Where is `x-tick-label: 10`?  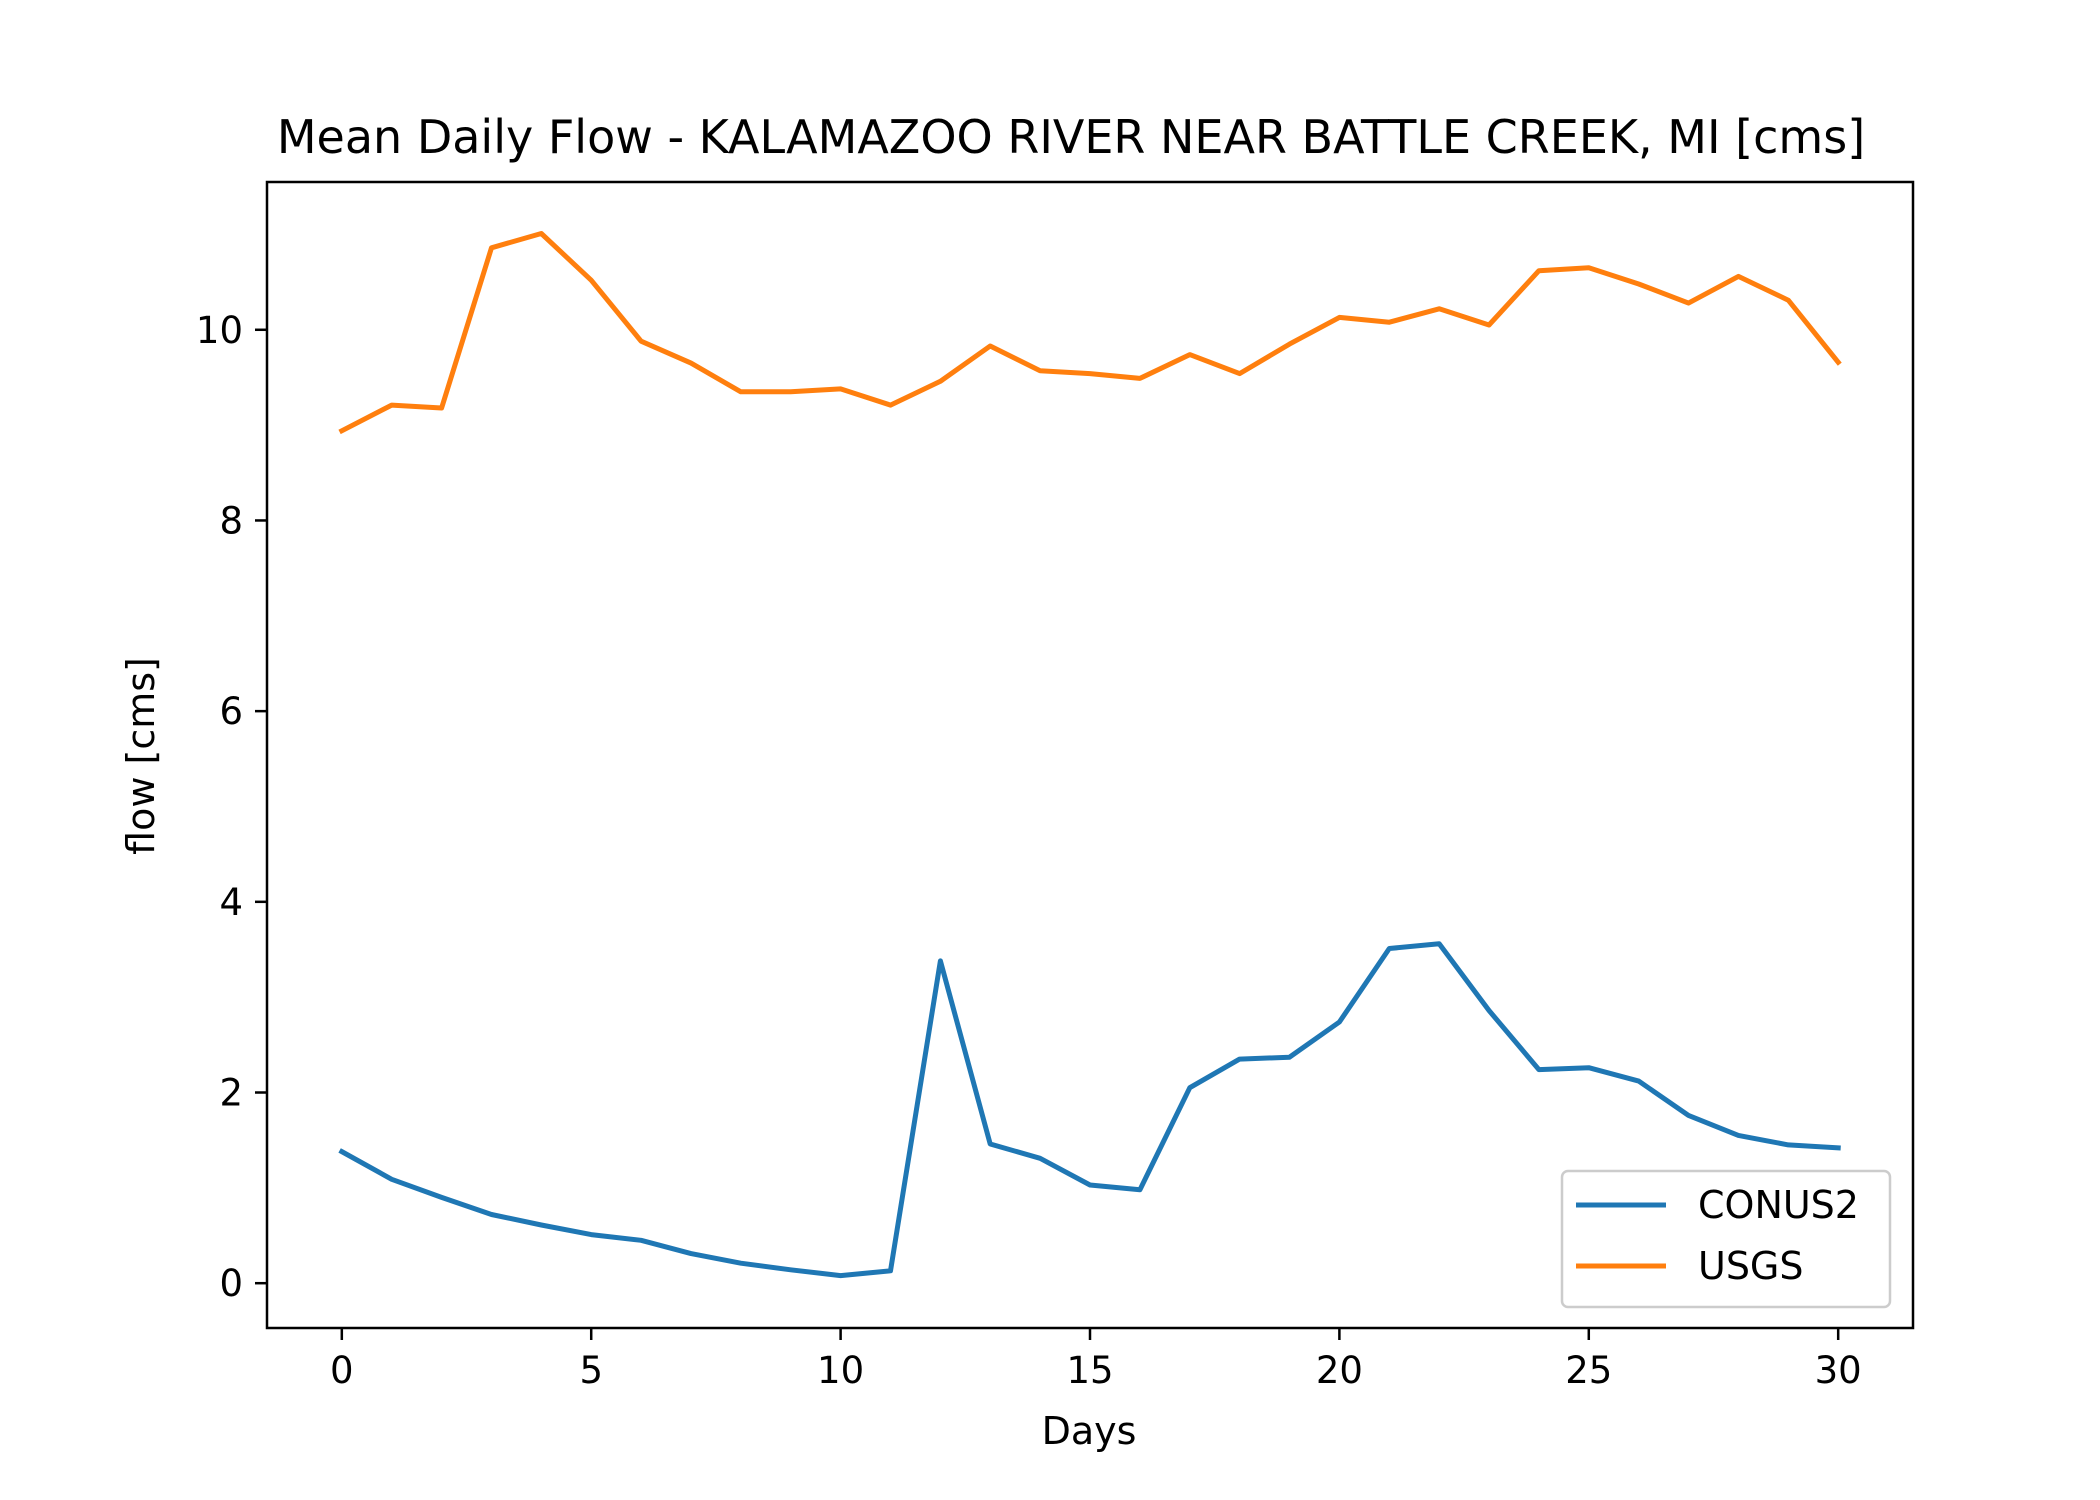
x-tick-label: 10 is located at coordinates (840, 1370).